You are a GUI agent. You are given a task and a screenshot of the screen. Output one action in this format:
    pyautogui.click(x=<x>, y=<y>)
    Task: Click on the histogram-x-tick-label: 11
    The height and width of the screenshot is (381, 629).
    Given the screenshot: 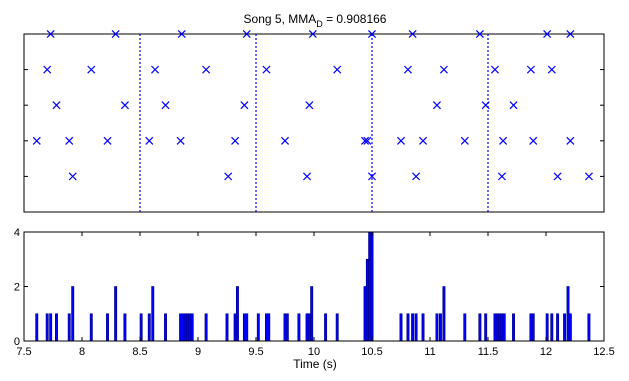 What is the action you would take?
    pyautogui.click(x=429, y=352)
    